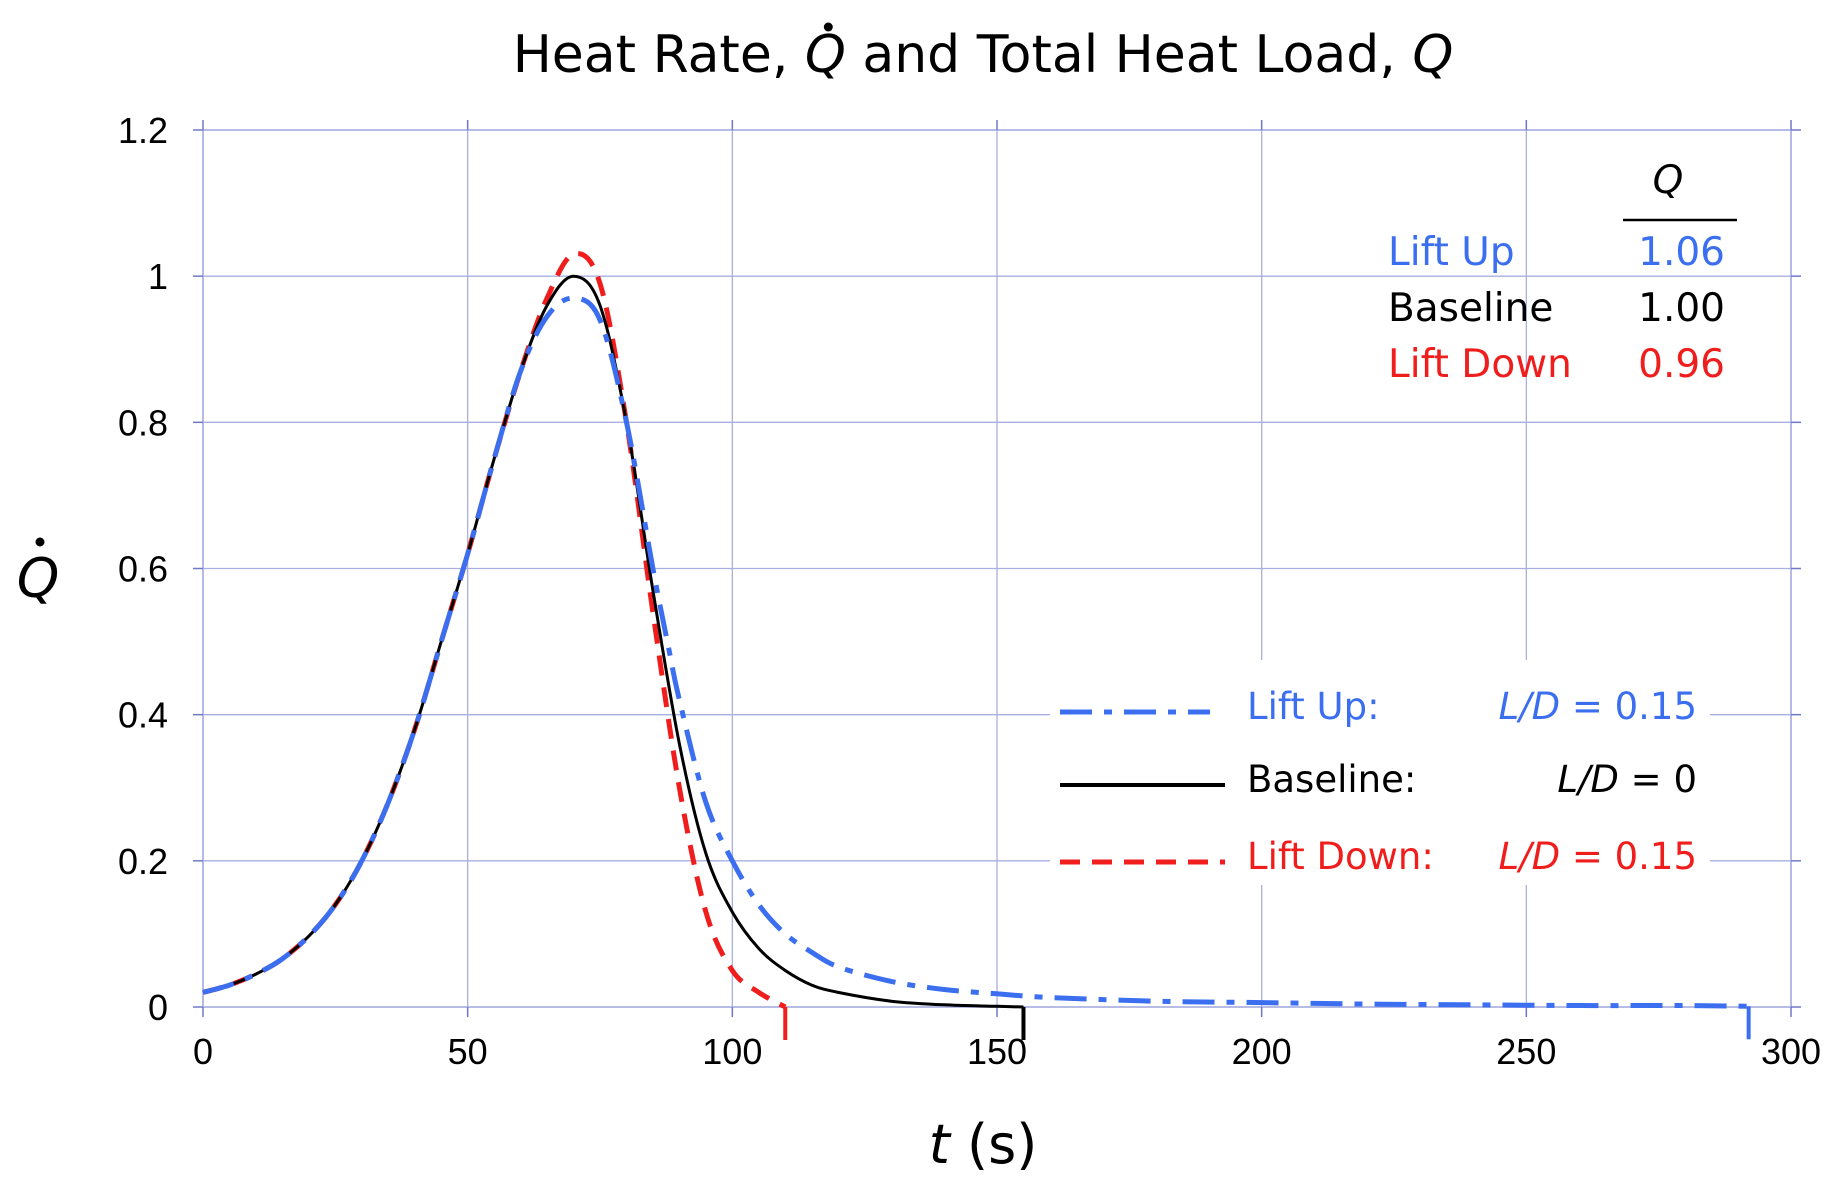 The width and height of the screenshot is (1833, 1179). I want to click on x-axis-title: t (s), so click(983, 1144).